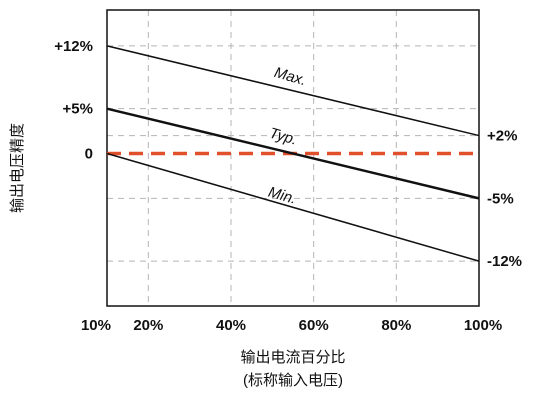 This screenshot has height=394, width=533. What do you see at coordinates (502, 136) in the screenshot?
I see `y-tick-label-right: +2%` at bounding box center [502, 136].